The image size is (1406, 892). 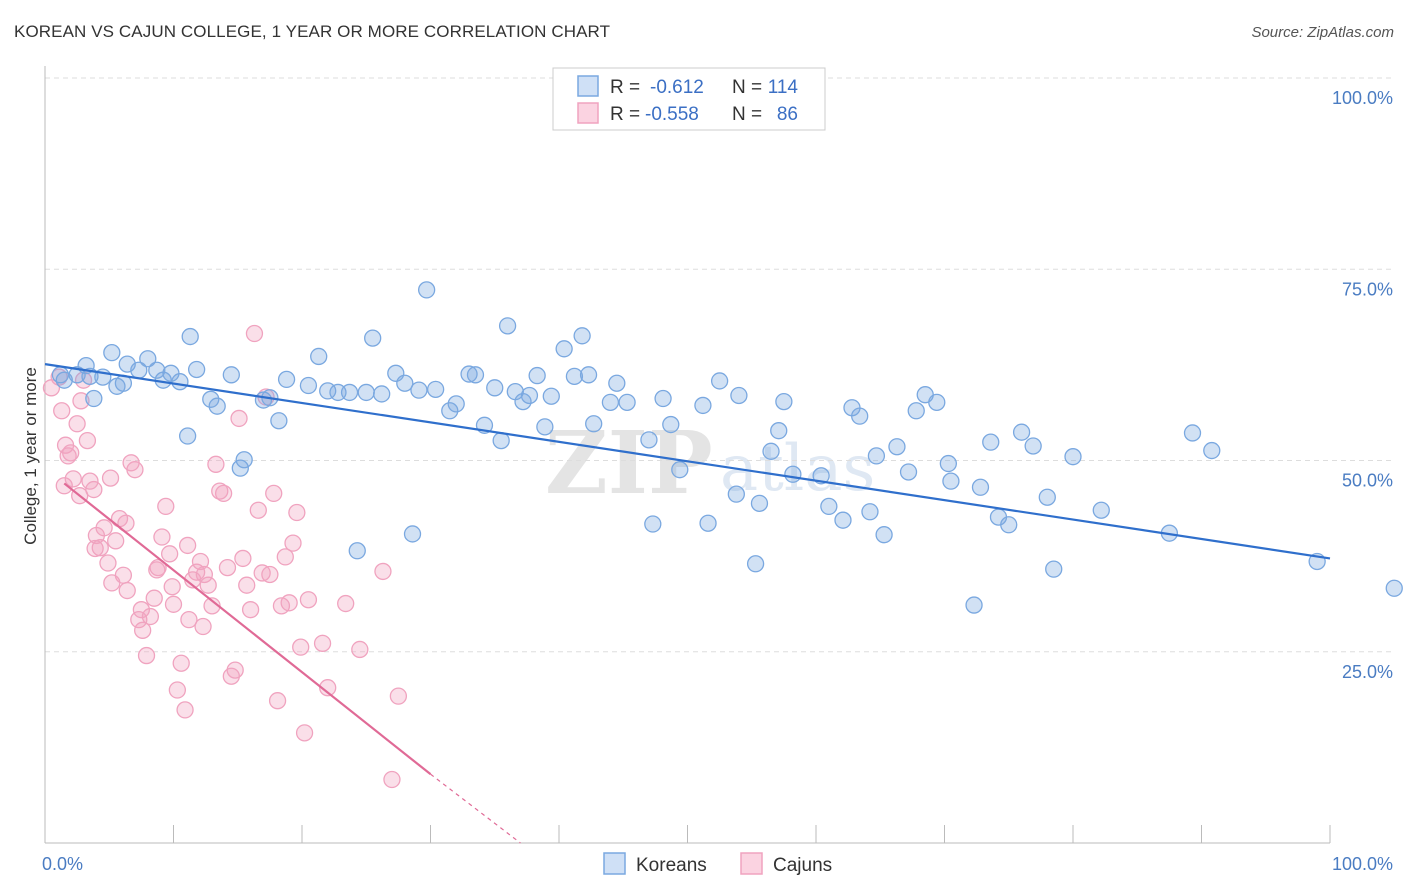 What do you see at coordinates (629, 463) in the screenshot?
I see `watermark-zip: ZIP` at bounding box center [629, 463].